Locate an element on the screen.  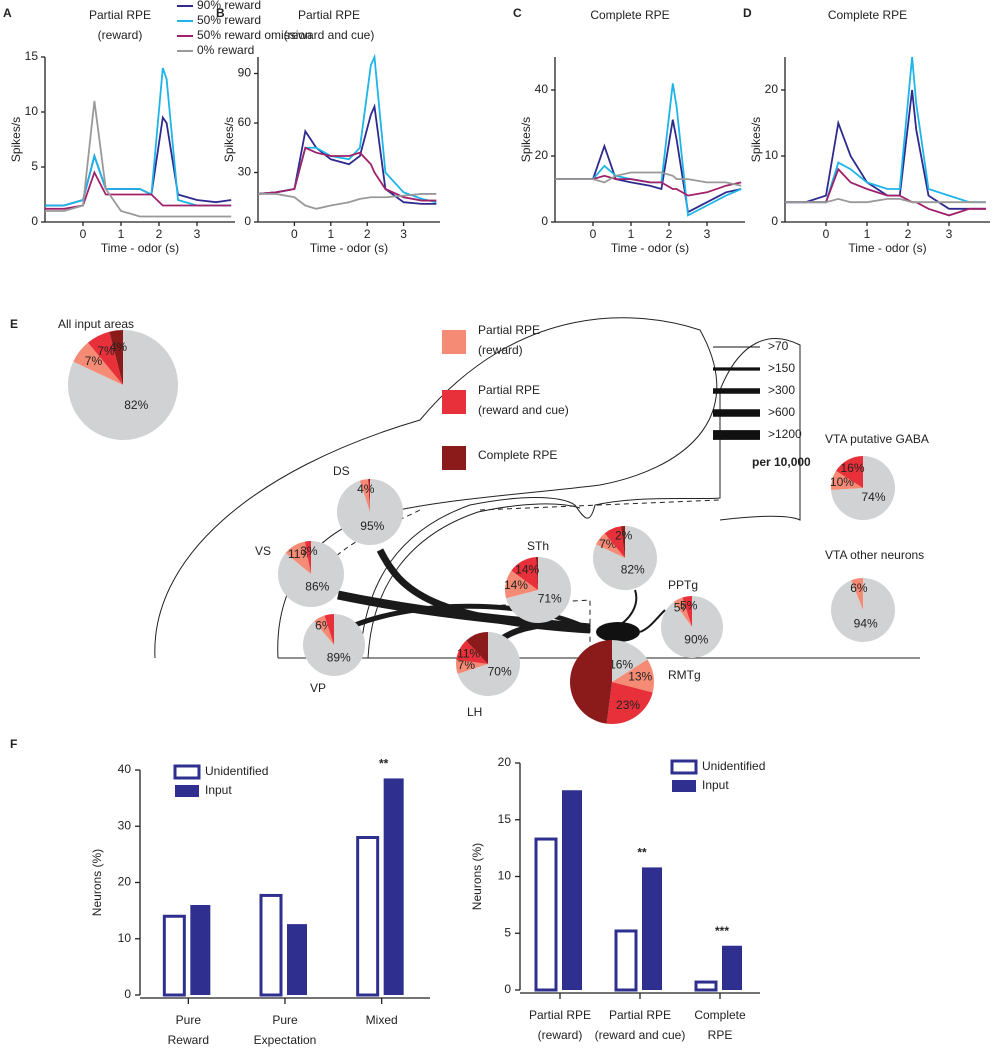
pie-value-label: 2% is located at coordinates (624, 535).